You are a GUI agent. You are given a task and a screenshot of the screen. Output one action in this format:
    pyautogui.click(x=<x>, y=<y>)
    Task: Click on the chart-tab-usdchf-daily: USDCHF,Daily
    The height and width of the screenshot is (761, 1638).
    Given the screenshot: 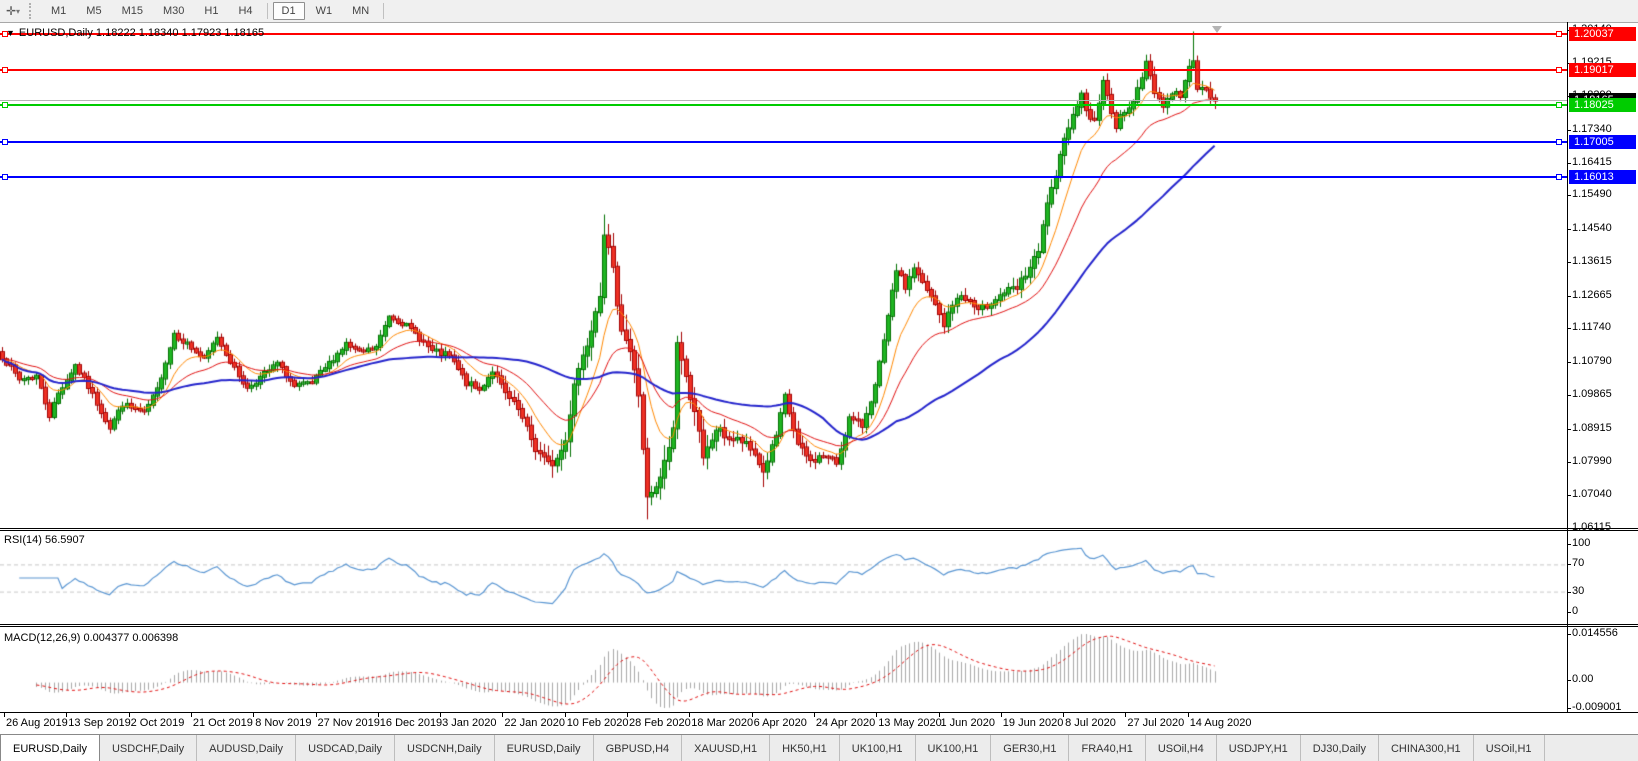 What is the action you would take?
    pyautogui.click(x=149, y=748)
    